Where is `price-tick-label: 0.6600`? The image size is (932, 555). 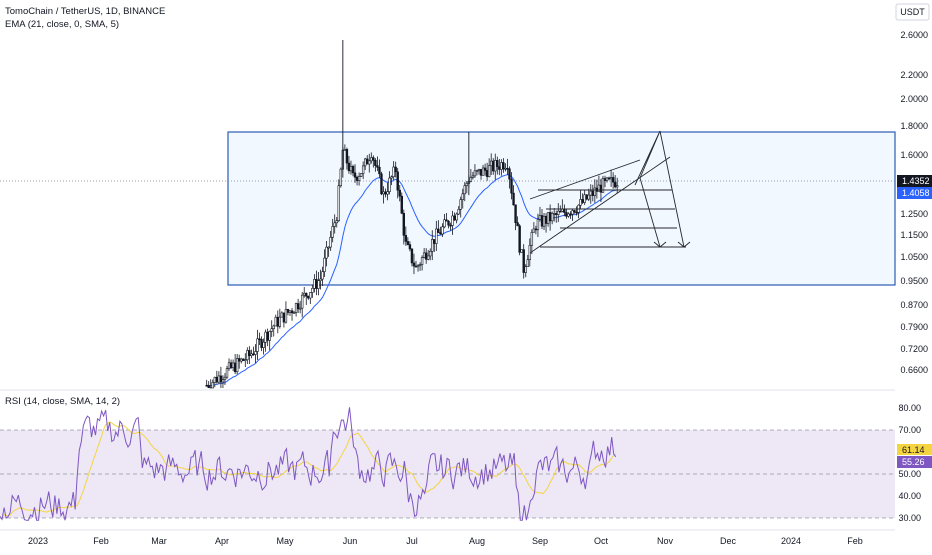
price-tick-label: 0.6600 is located at coordinates (914, 370).